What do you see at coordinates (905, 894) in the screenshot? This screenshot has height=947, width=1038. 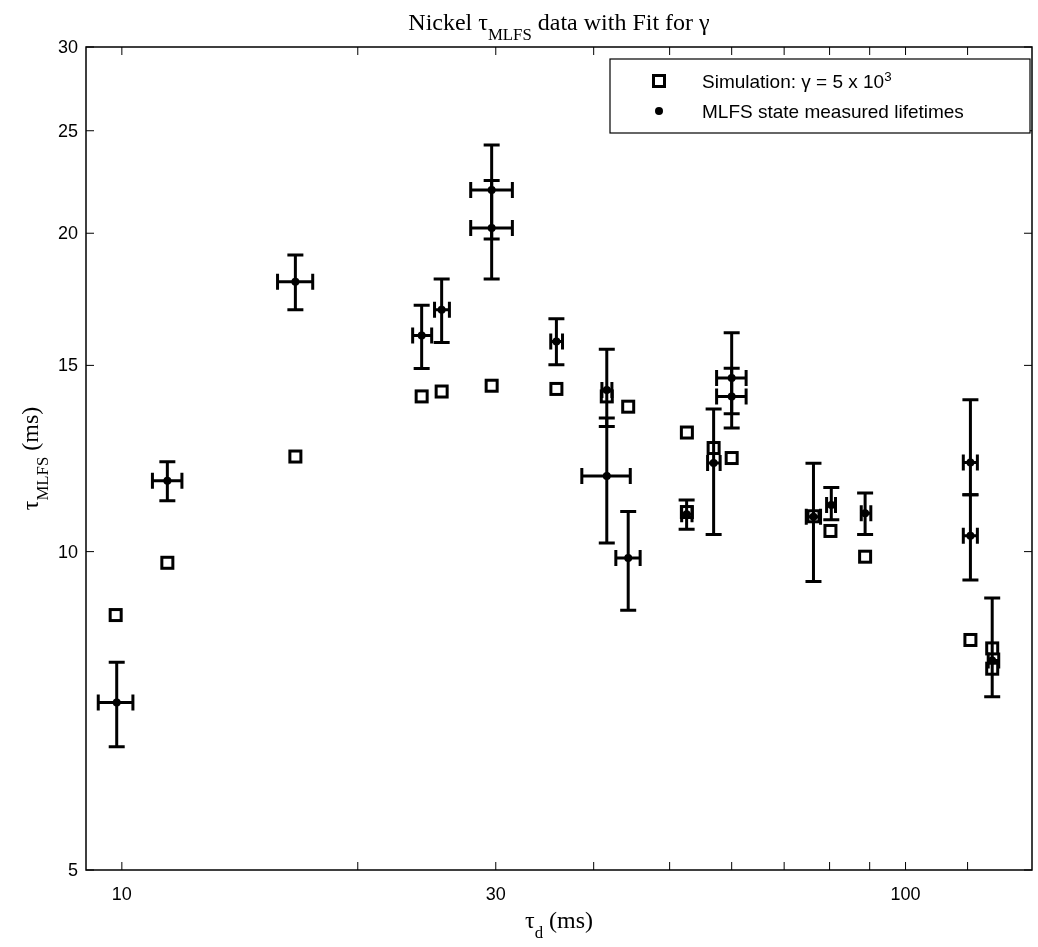 I see `x-tick-label: 100` at bounding box center [905, 894].